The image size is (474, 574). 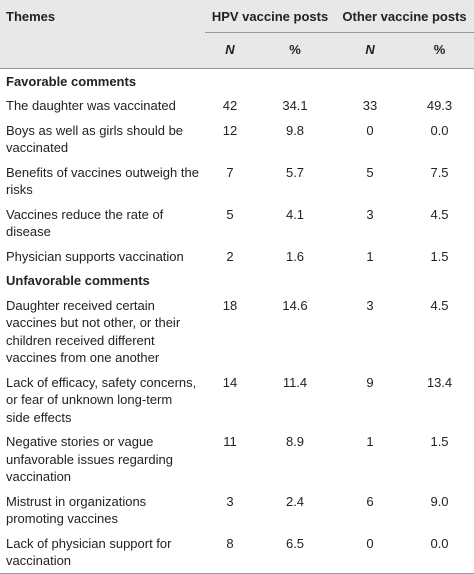 What do you see at coordinates (295, 552) in the screenshot?
I see `number-cell: 6.5` at bounding box center [295, 552].